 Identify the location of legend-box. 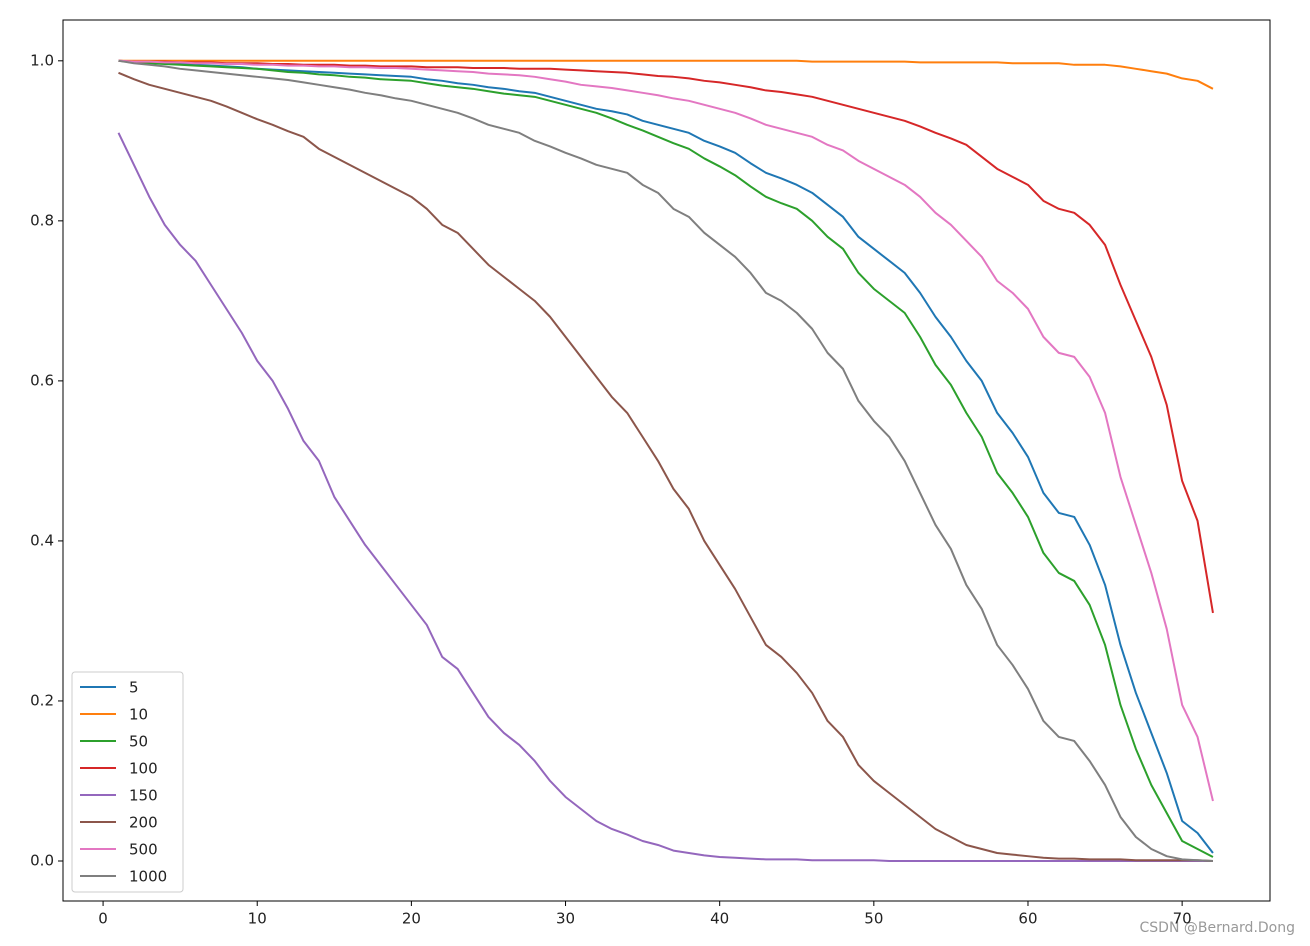
(127, 782).